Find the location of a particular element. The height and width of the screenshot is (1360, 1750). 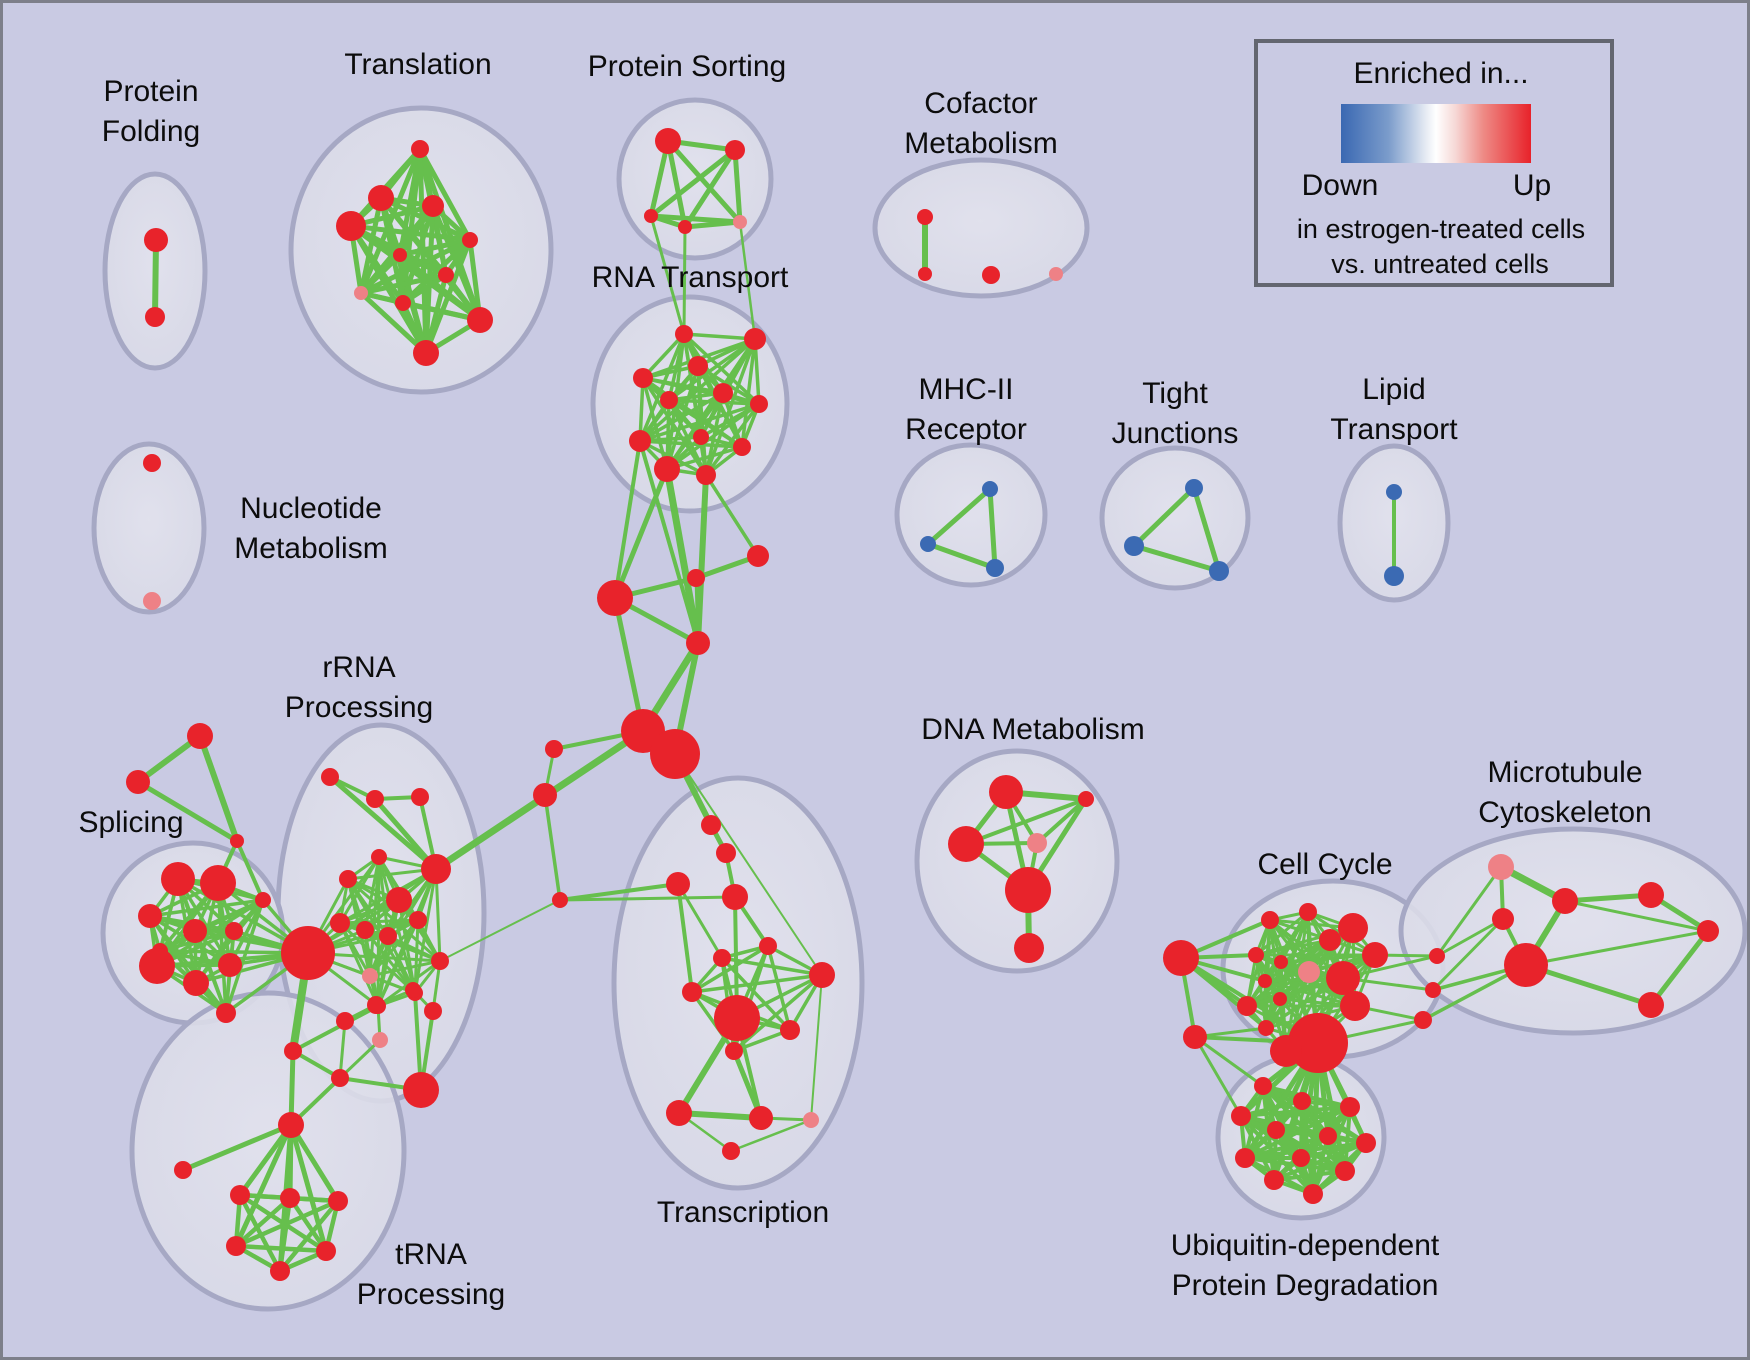

node-rt8 is located at coordinates (640, 441).